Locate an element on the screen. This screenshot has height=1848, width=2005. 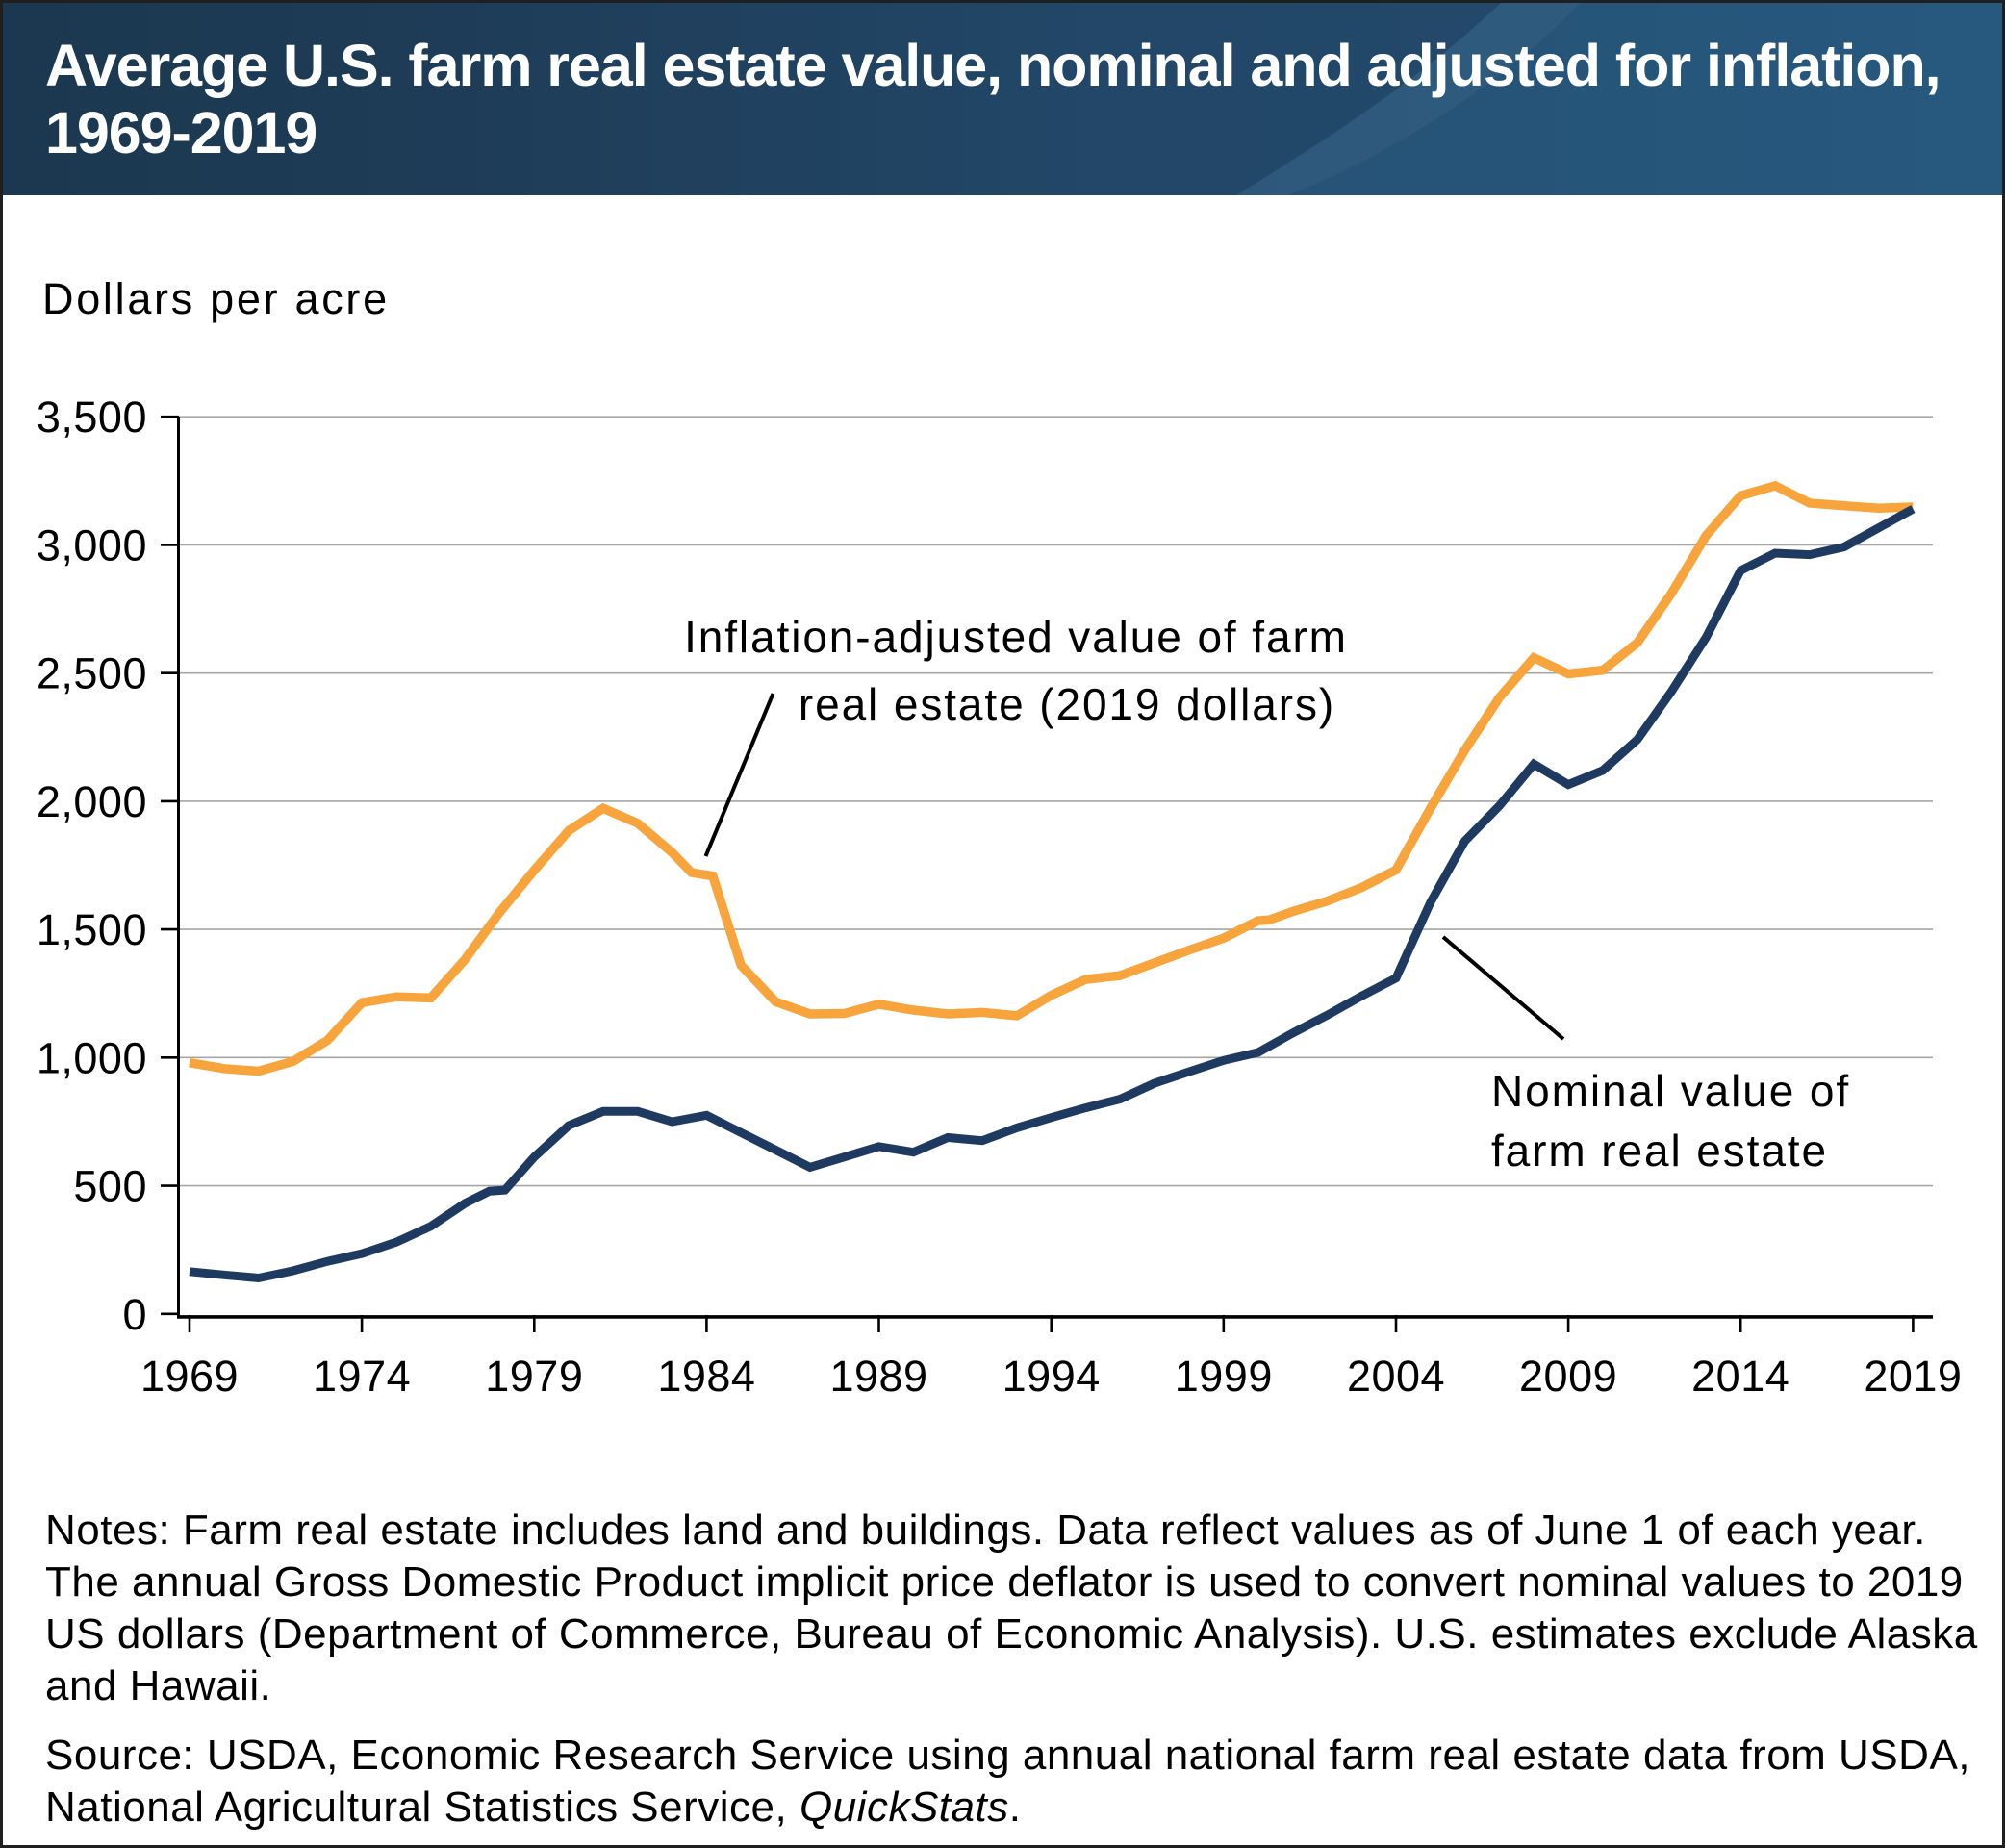
svg-text: 1979 is located at coordinates (534, 1376).